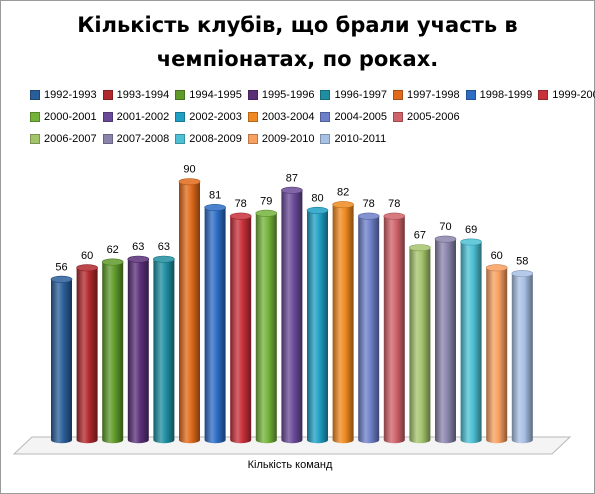  Describe the element at coordinates (290, 465) in the screenshot. I see `x-axis-label: Кількість команд` at that location.